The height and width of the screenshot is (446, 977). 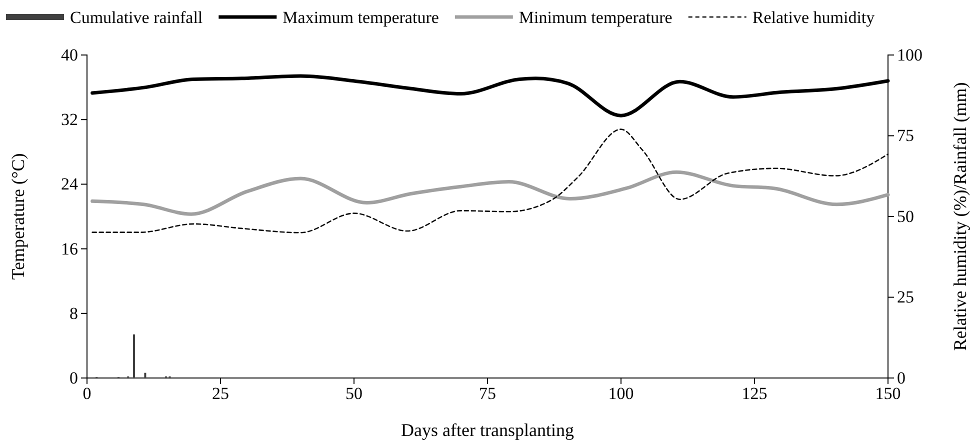 I want to click on y2-tick-label: 50, so click(x=905, y=216).